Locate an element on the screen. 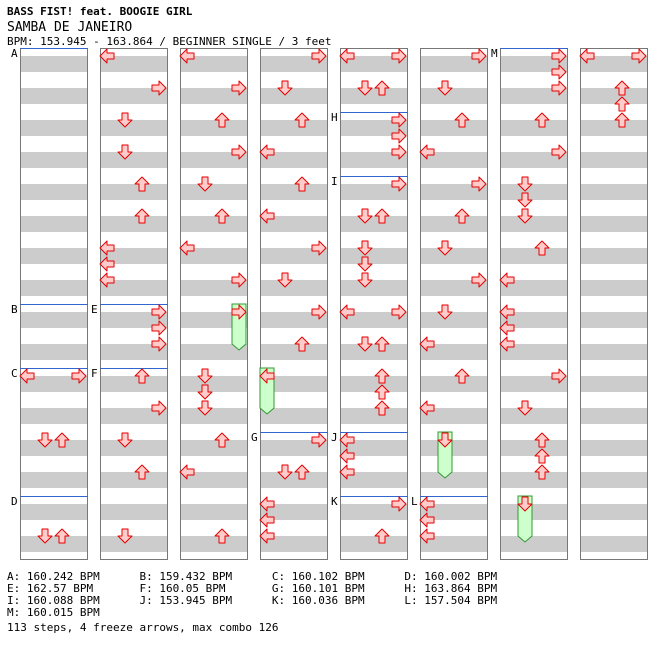 The image size is (672, 656). column-frame is located at coordinates (294, 304).